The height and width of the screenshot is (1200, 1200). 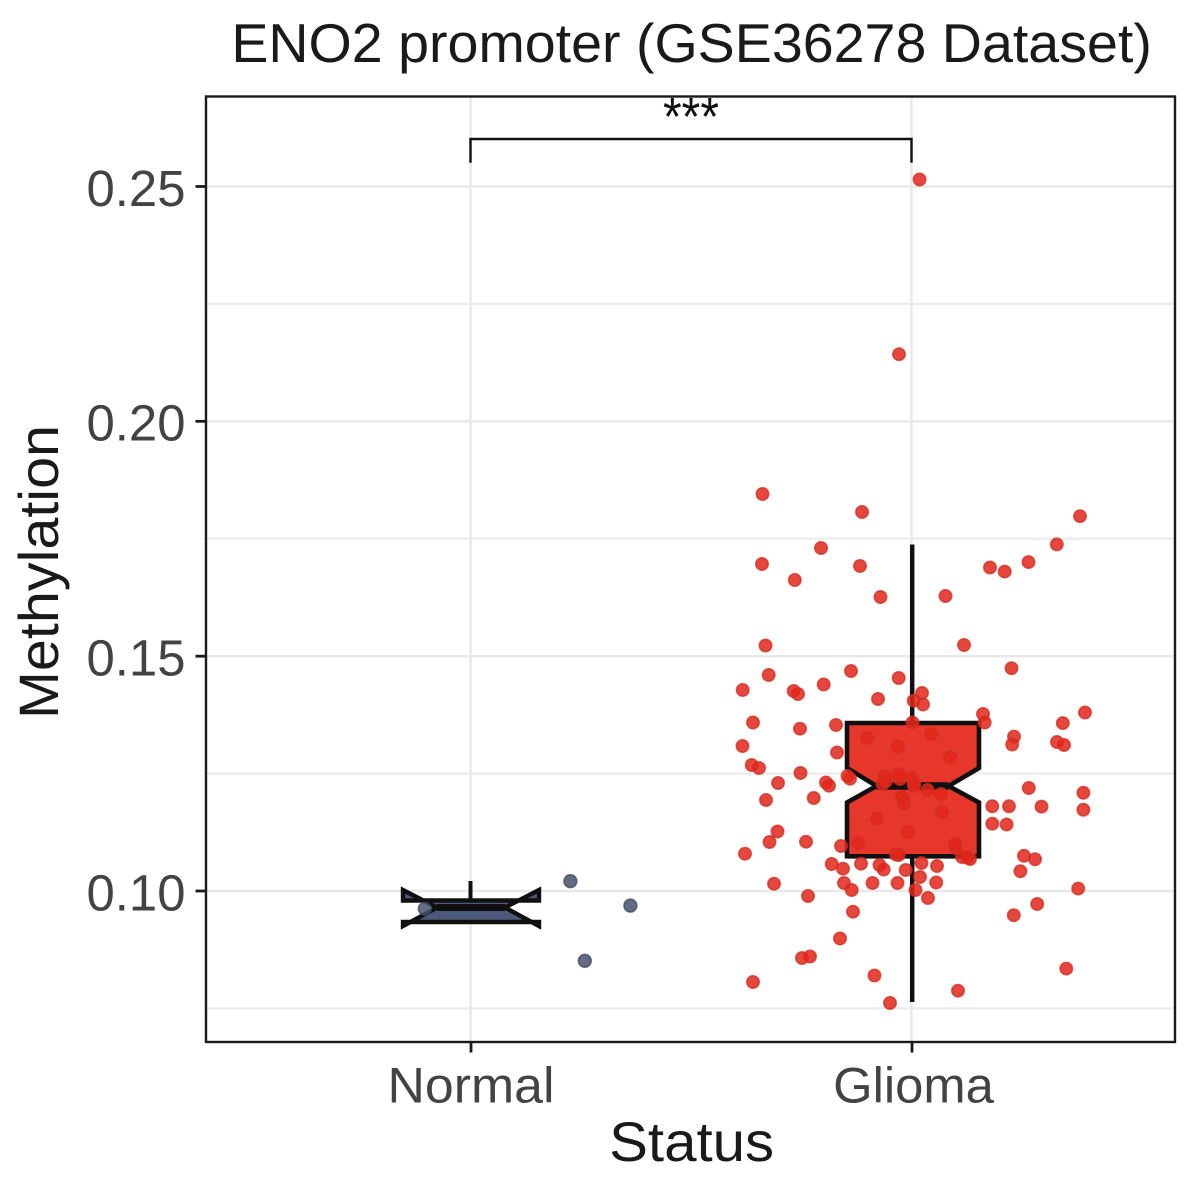 I want to click on svg-text: Methylation, so click(x=38, y=572).